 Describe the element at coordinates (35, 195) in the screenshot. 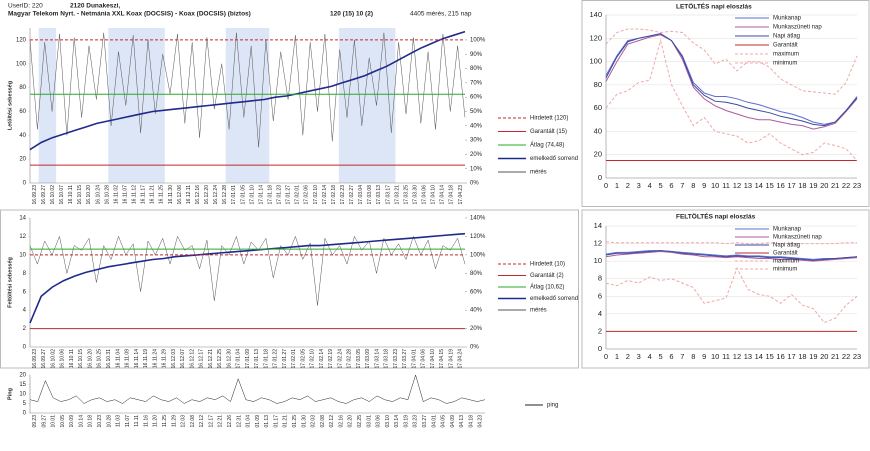

I see `x-tick-label: 16.09.23` at that location.